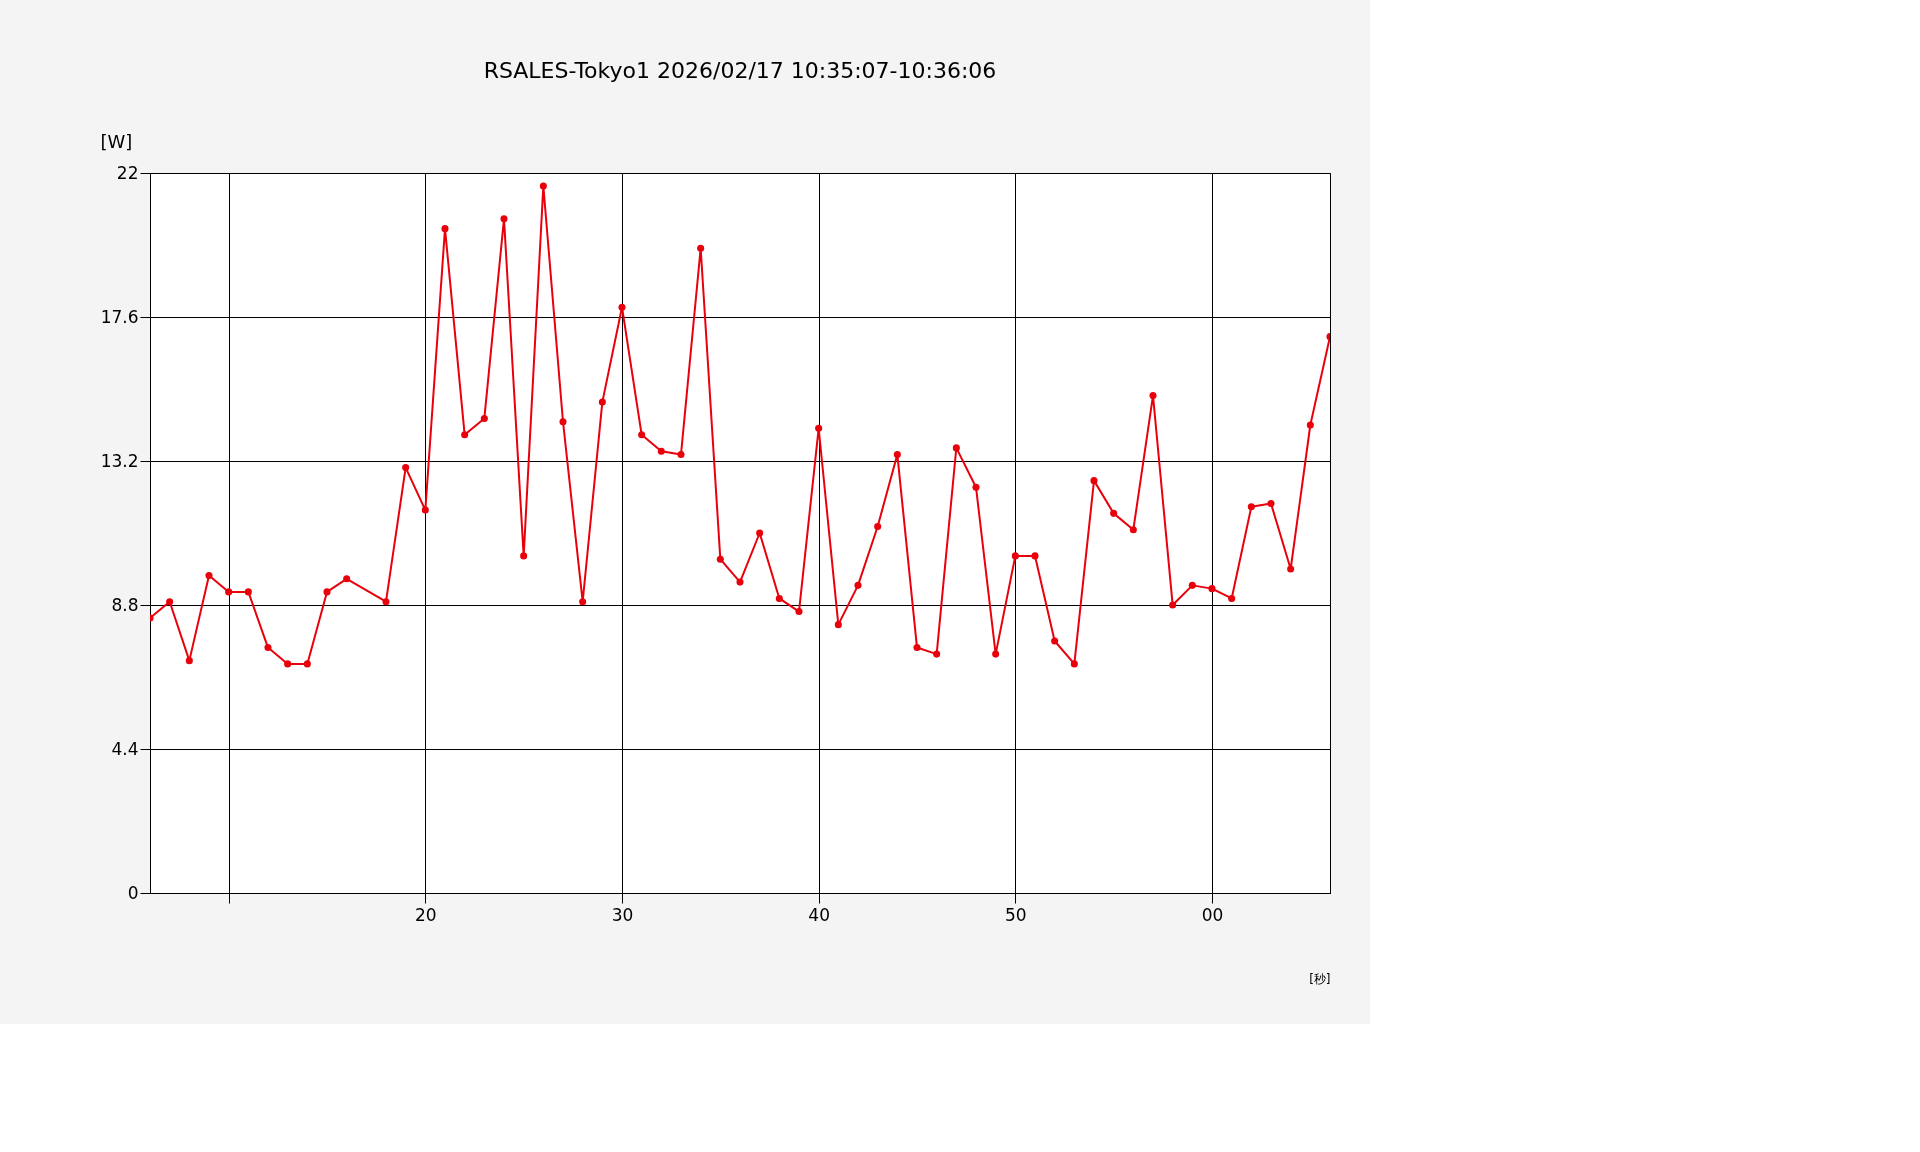 This screenshot has width=1920, height=1152. I want to click on y-tick-label: 0, so click(133, 892).